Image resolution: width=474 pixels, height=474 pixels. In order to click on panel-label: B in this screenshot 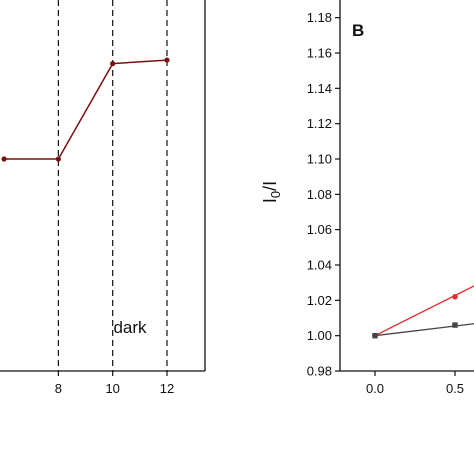, I will do `click(358, 30)`.